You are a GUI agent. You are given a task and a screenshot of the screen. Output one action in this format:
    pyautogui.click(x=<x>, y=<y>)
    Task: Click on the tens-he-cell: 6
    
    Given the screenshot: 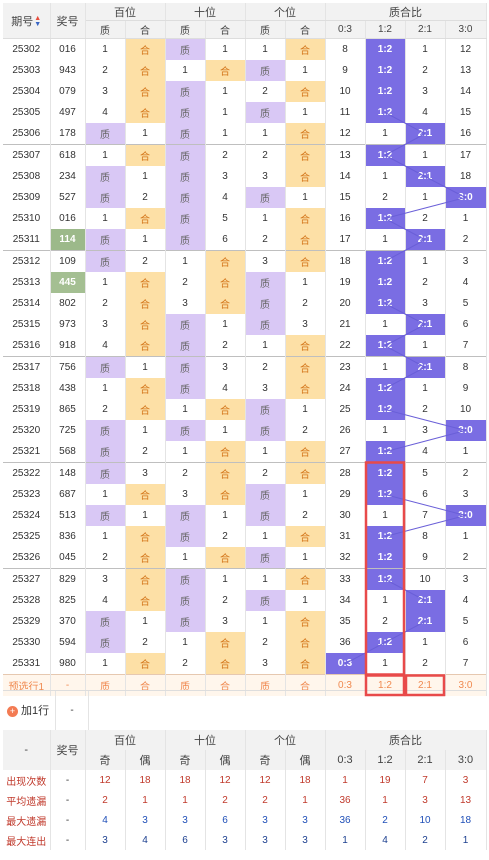 What is the action you would take?
    pyautogui.click(x=225, y=240)
    